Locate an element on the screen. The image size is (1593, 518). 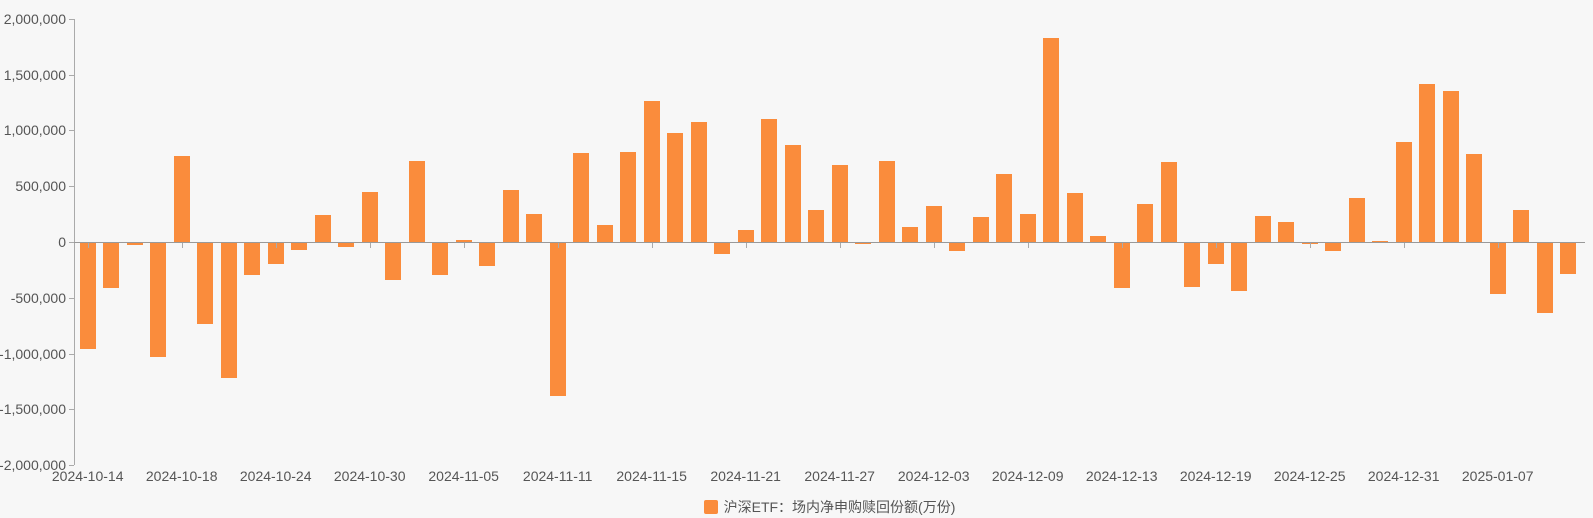
x-axis-label: 2024-10-14 is located at coordinates (87, 476).